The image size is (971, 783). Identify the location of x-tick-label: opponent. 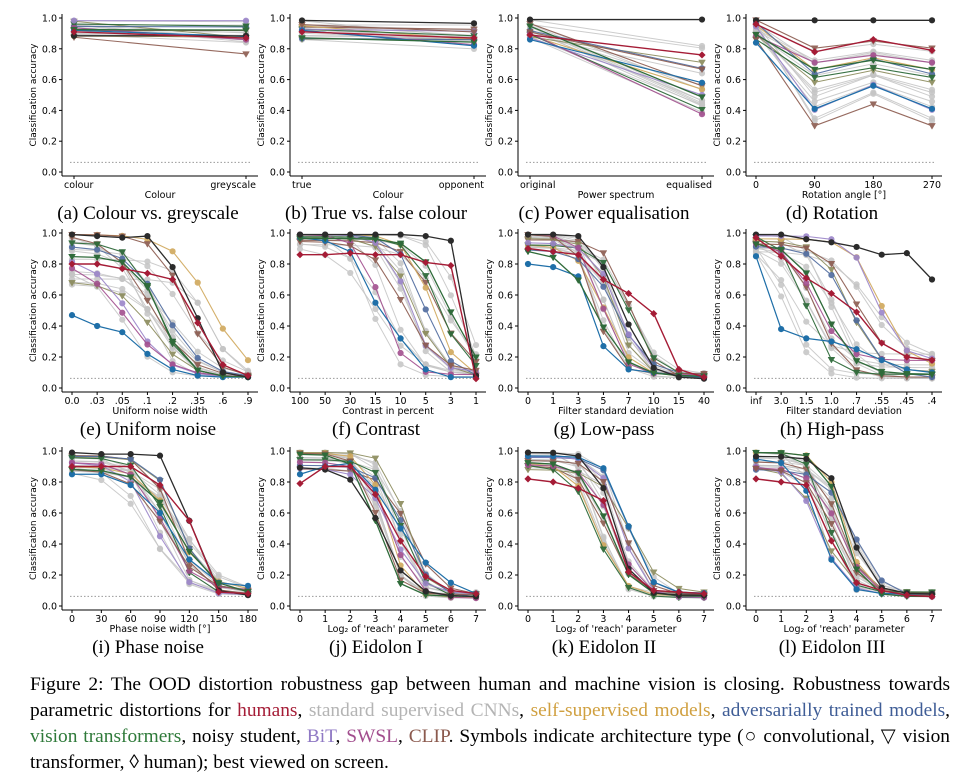
(462, 185).